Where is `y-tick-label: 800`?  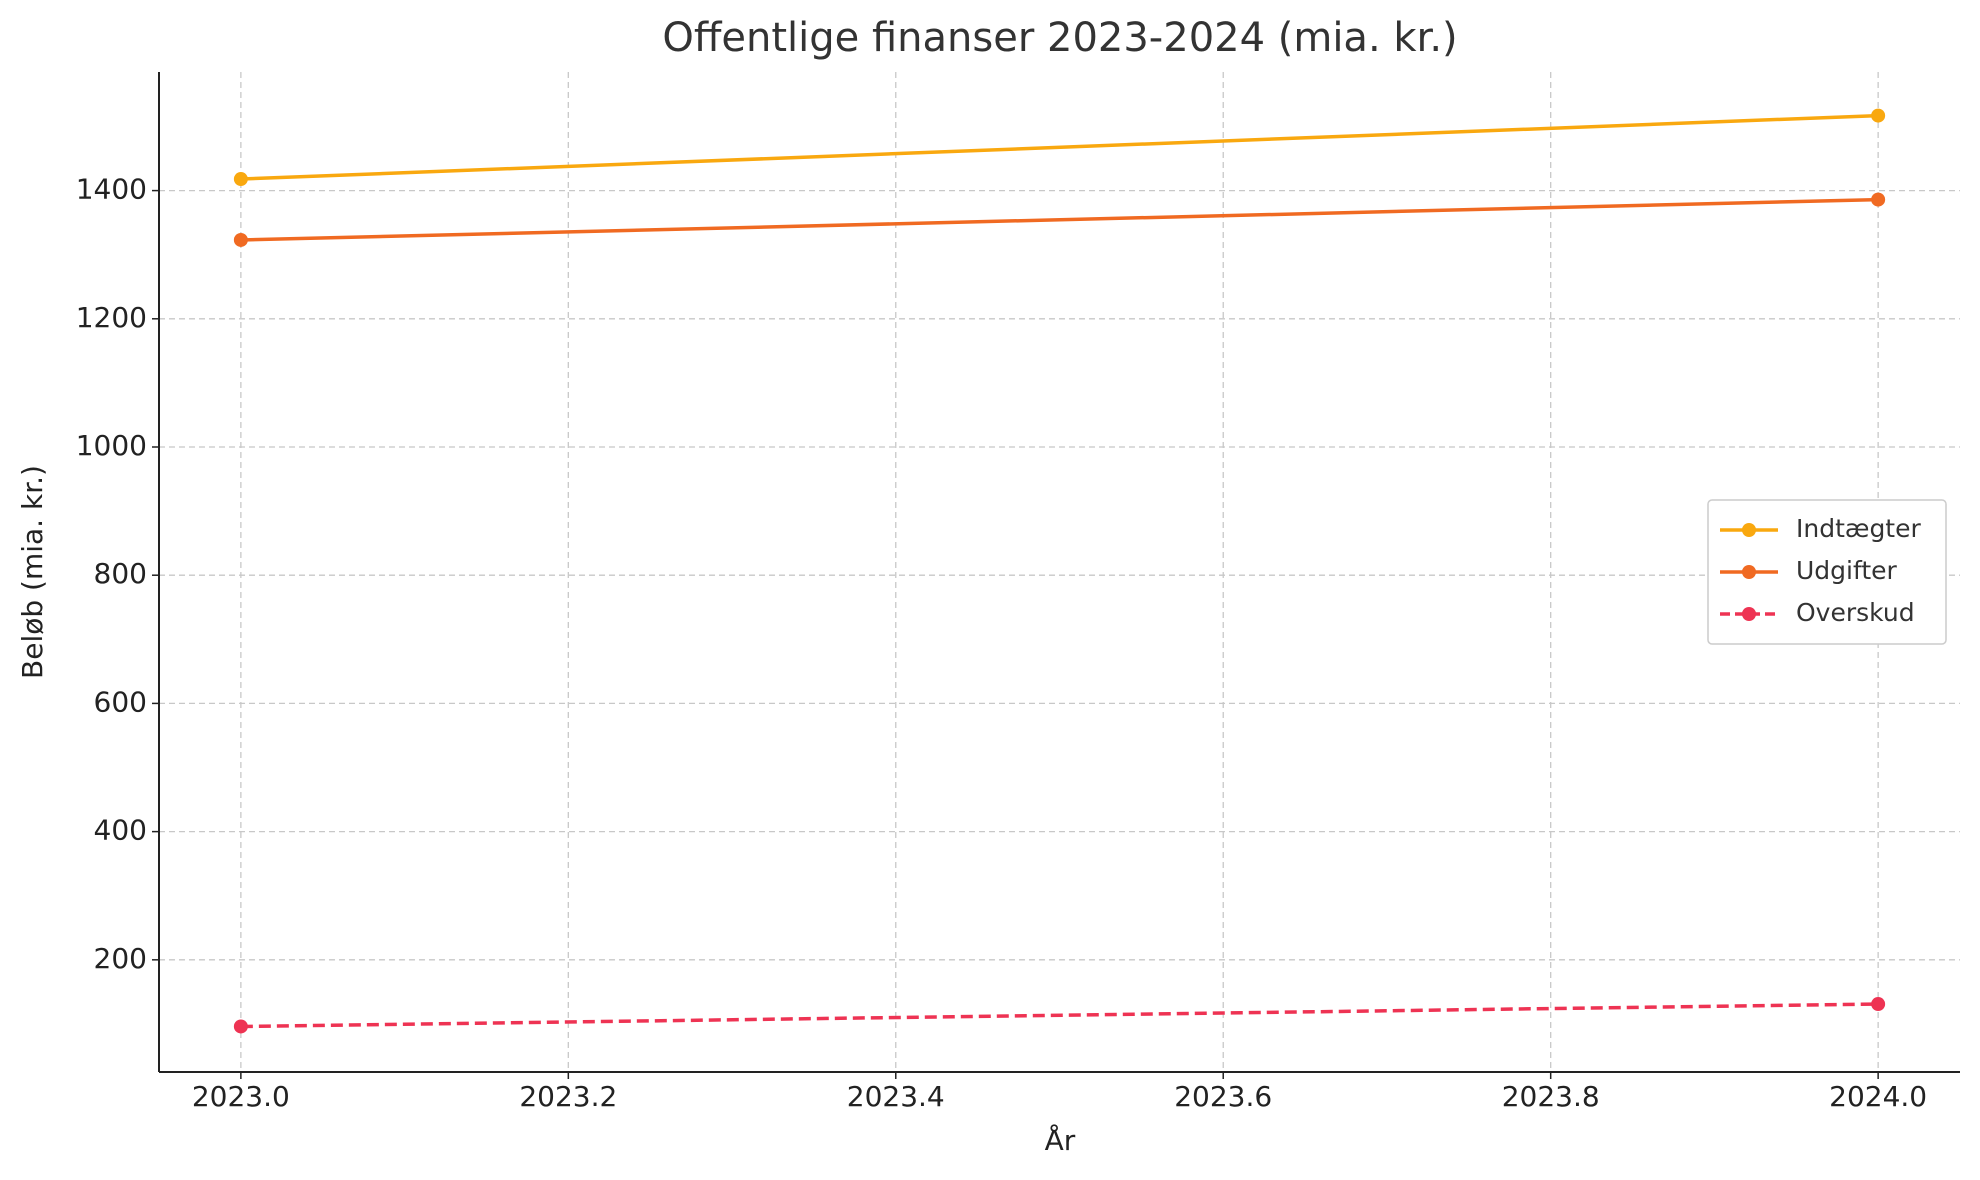
y-tick-label: 800 is located at coordinates (120, 573).